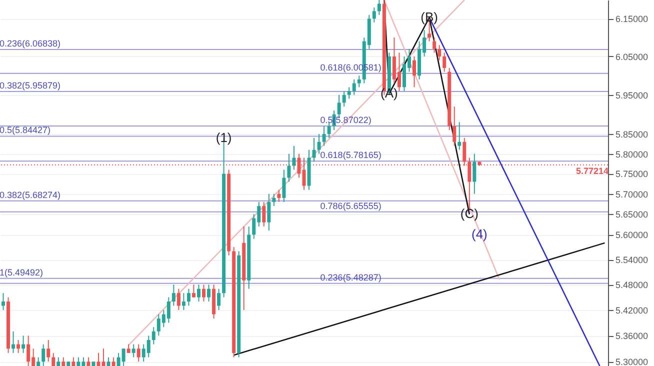 The height and width of the screenshot is (366, 654). I want to click on y-tick-label: 5.75000, so click(632, 174).